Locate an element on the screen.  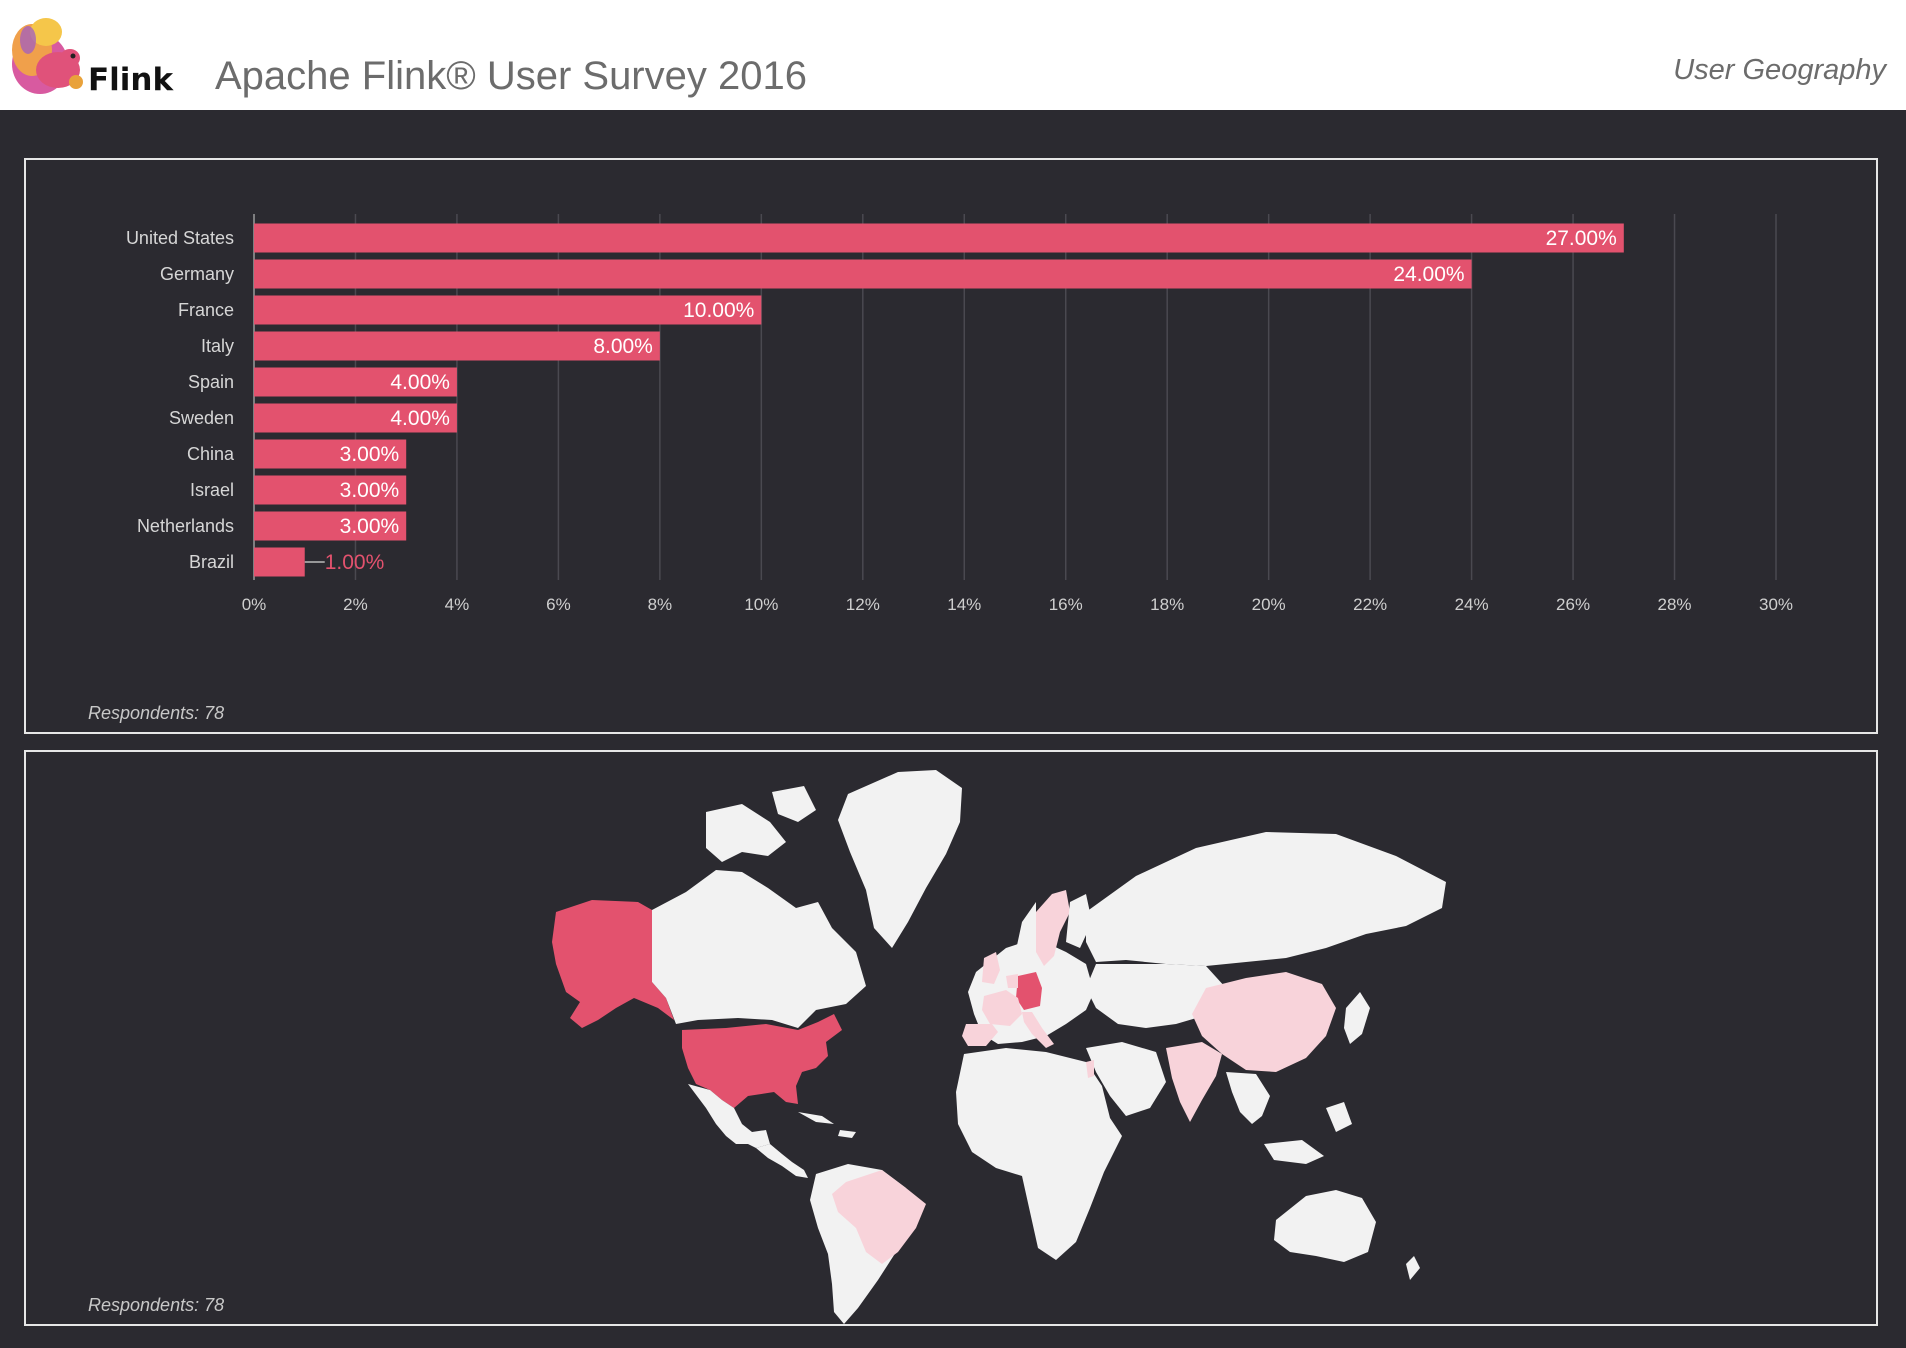
category-label: Netherlands is located at coordinates (185, 526).